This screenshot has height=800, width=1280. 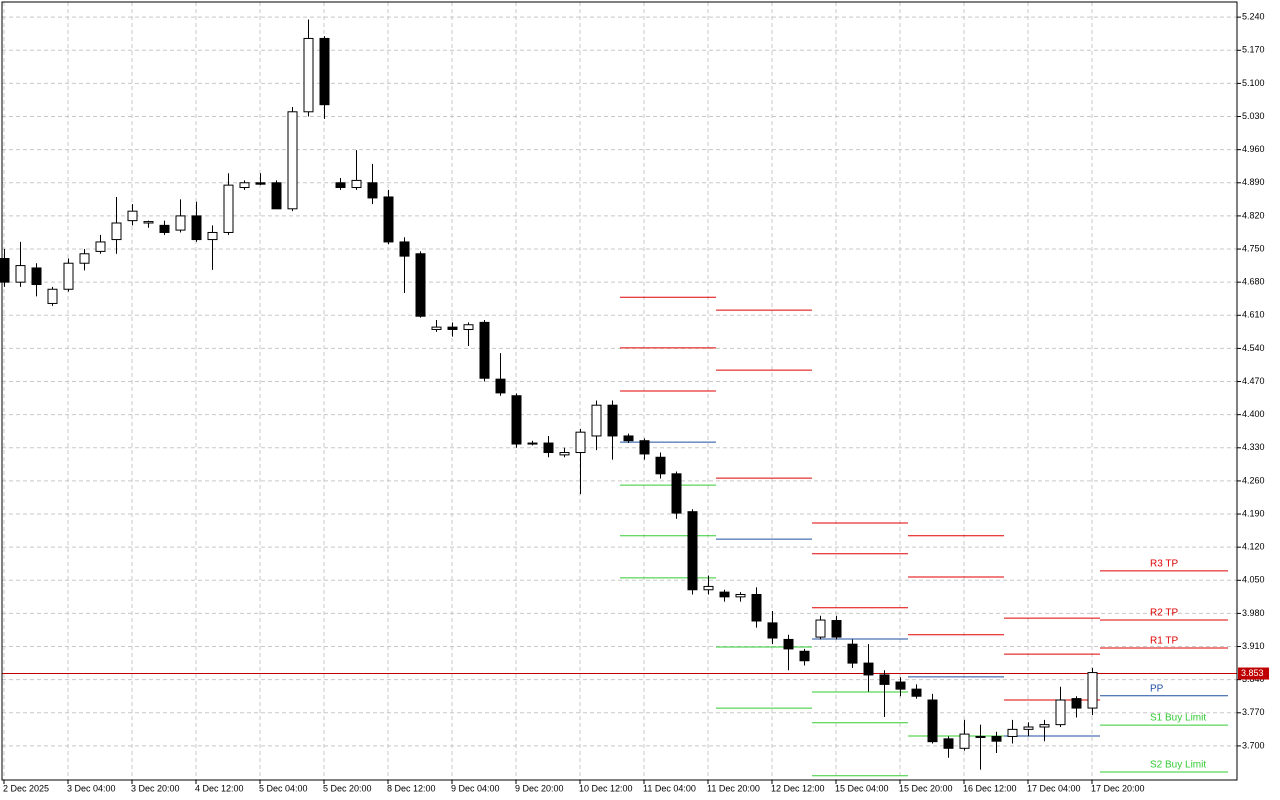 What do you see at coordinates (1253, 646) in the screenshot?
I see `y-tick-label: 3.910` at bounding box center [1253, 646].